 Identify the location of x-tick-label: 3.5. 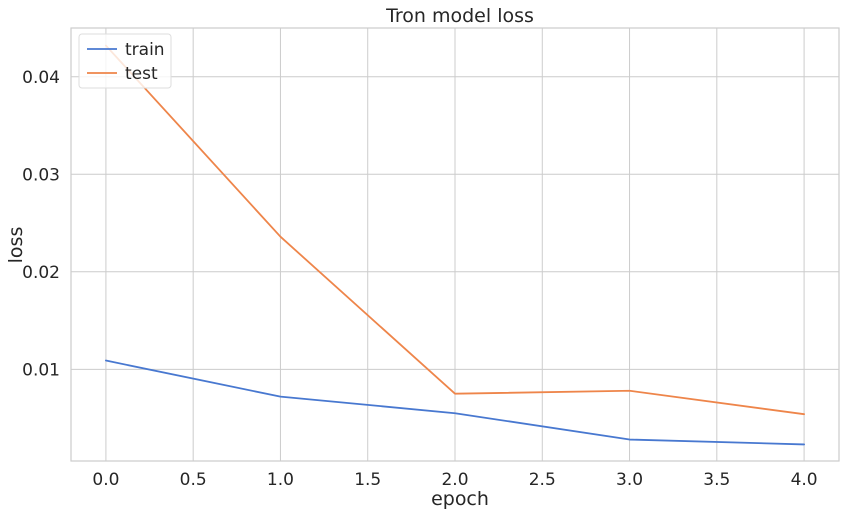
(716, 480).